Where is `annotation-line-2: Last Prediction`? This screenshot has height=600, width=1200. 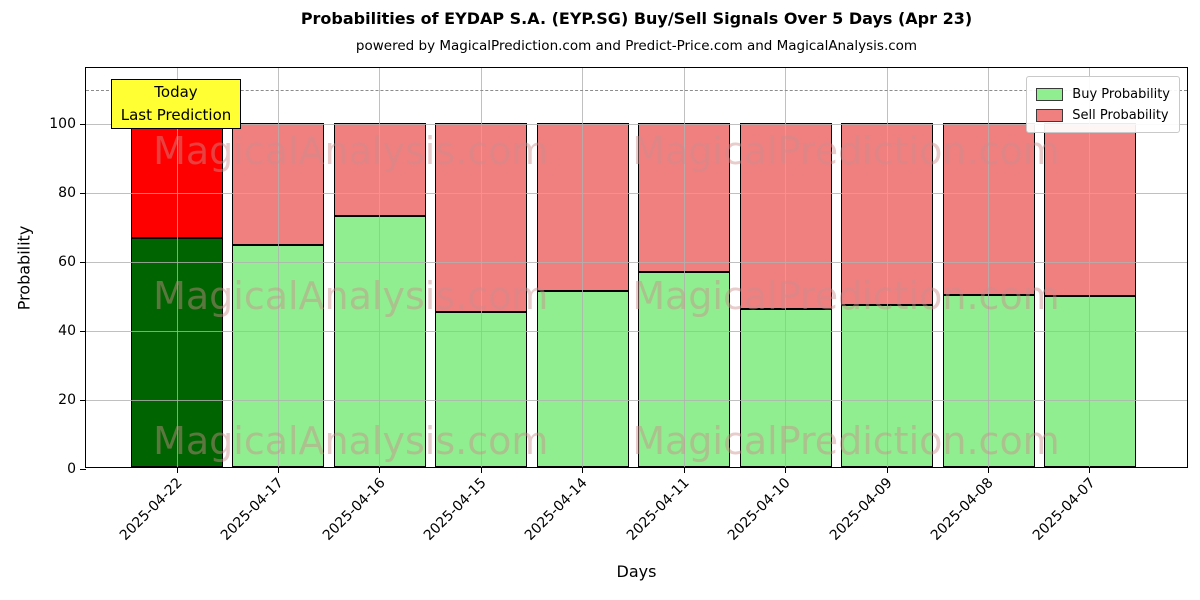
annotation-line-2: Last Prediction is located at coordinates (176, 115).